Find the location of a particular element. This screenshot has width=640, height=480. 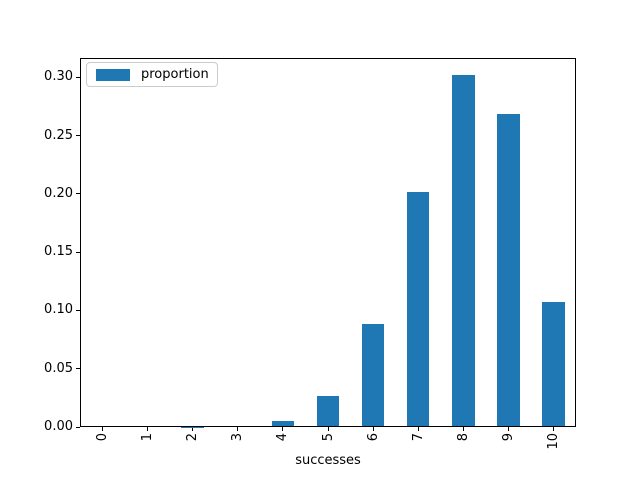

x-tick-label: 6 is located at coordinates (373, 436).